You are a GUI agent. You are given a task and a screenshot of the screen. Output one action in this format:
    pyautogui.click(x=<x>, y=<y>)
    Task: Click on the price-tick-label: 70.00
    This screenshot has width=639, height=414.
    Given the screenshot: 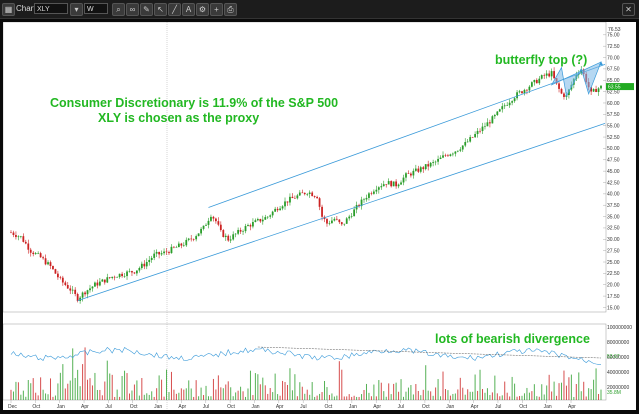 What is the action you would take?
    pyautogui.click(x=613, y=58)
    